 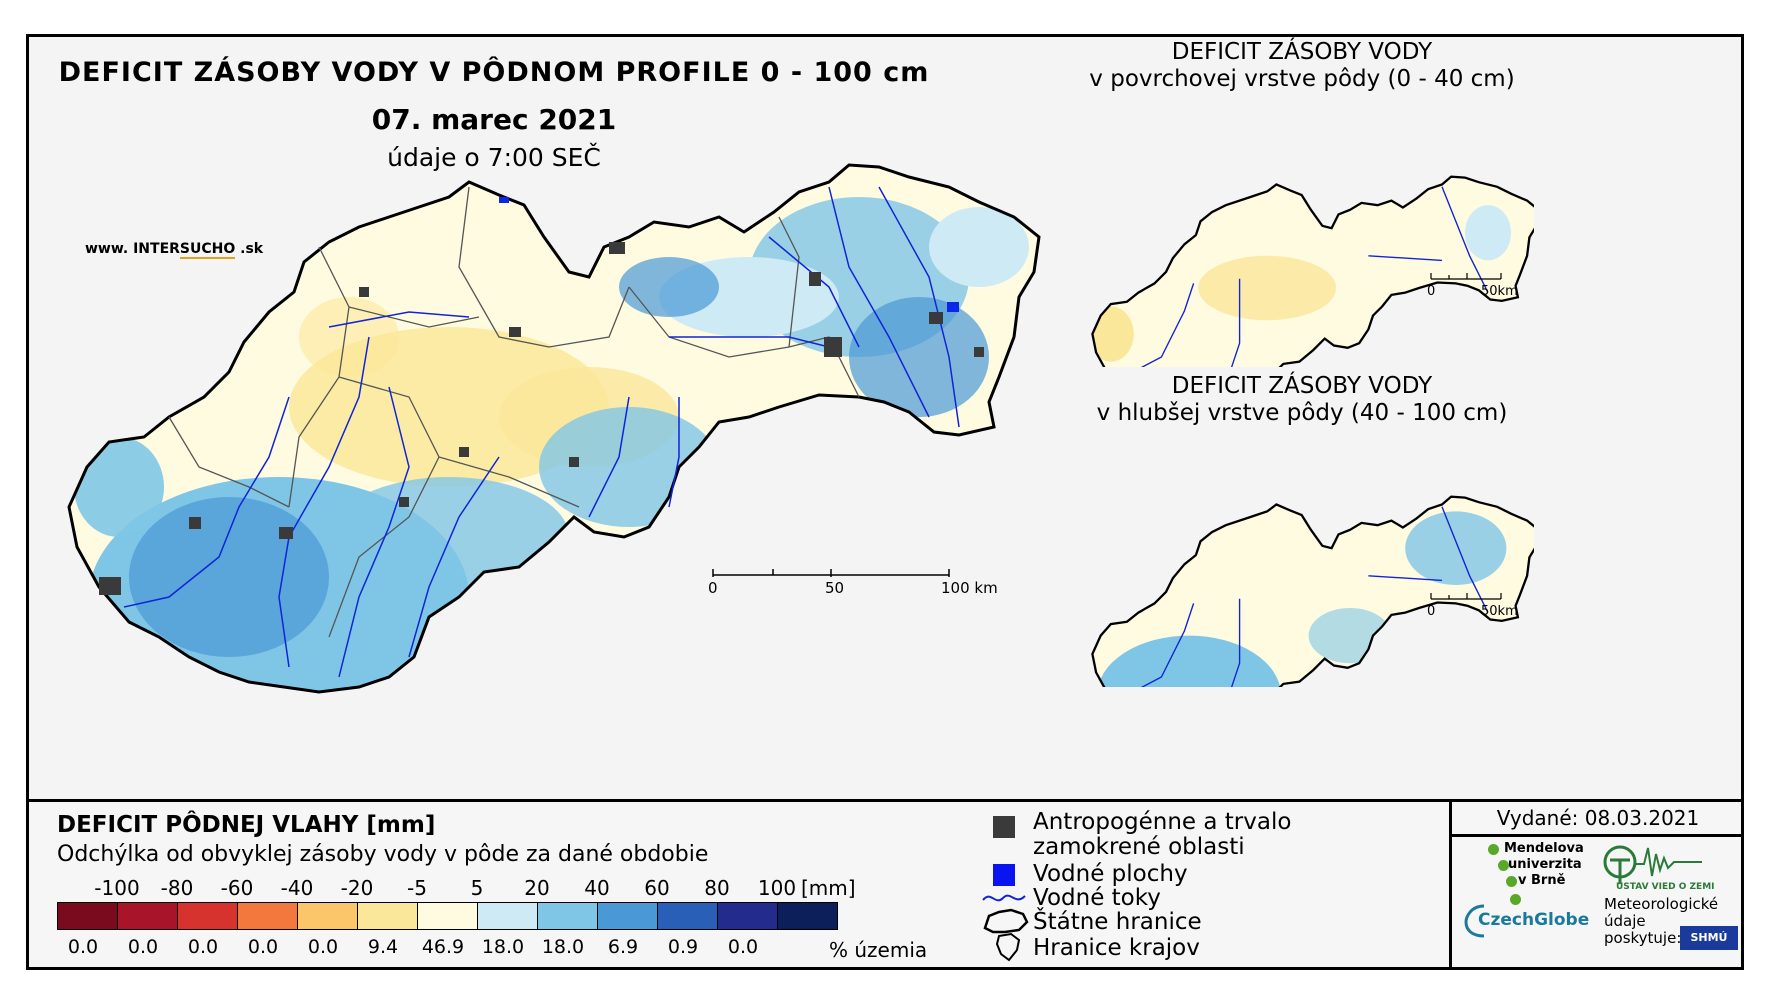 I want to click on legend-unit: [mm], so click(x=828, y=888).